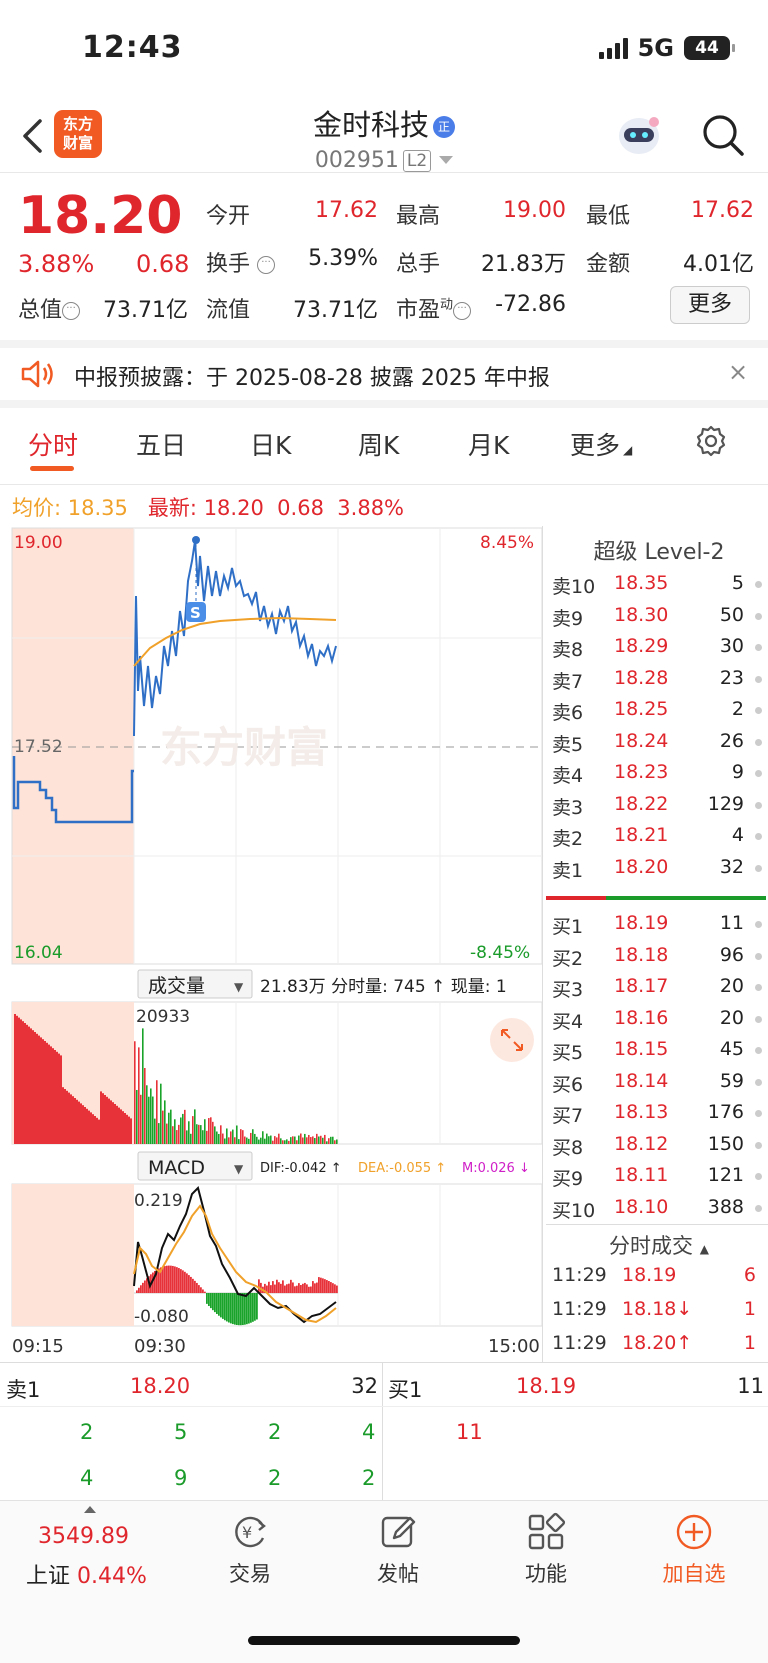 The image size is (768, 1663). I want to click on more-stats-button: 更多, so click(710, 305).